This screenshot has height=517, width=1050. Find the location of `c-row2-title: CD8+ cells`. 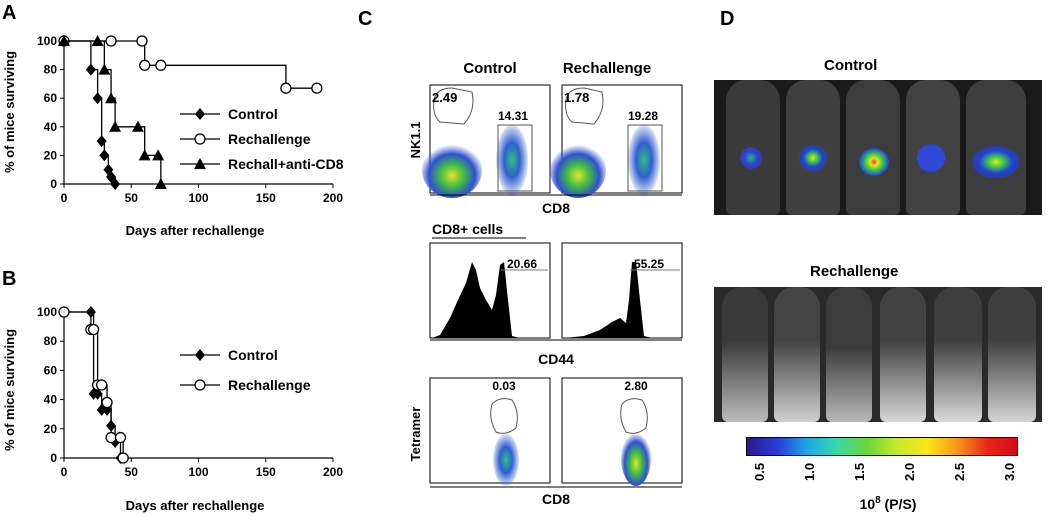

c-row2-title: CD8+ cells is located at coordinates (467, 229).